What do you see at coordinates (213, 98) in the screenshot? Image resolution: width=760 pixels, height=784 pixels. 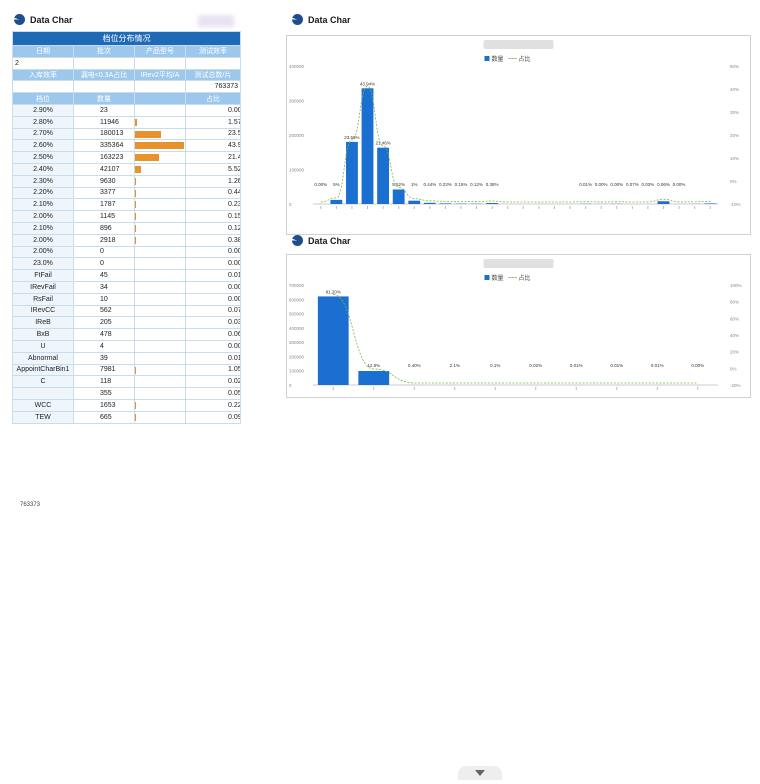 I see `table-header: 占比` at bounding box center [213, 98].